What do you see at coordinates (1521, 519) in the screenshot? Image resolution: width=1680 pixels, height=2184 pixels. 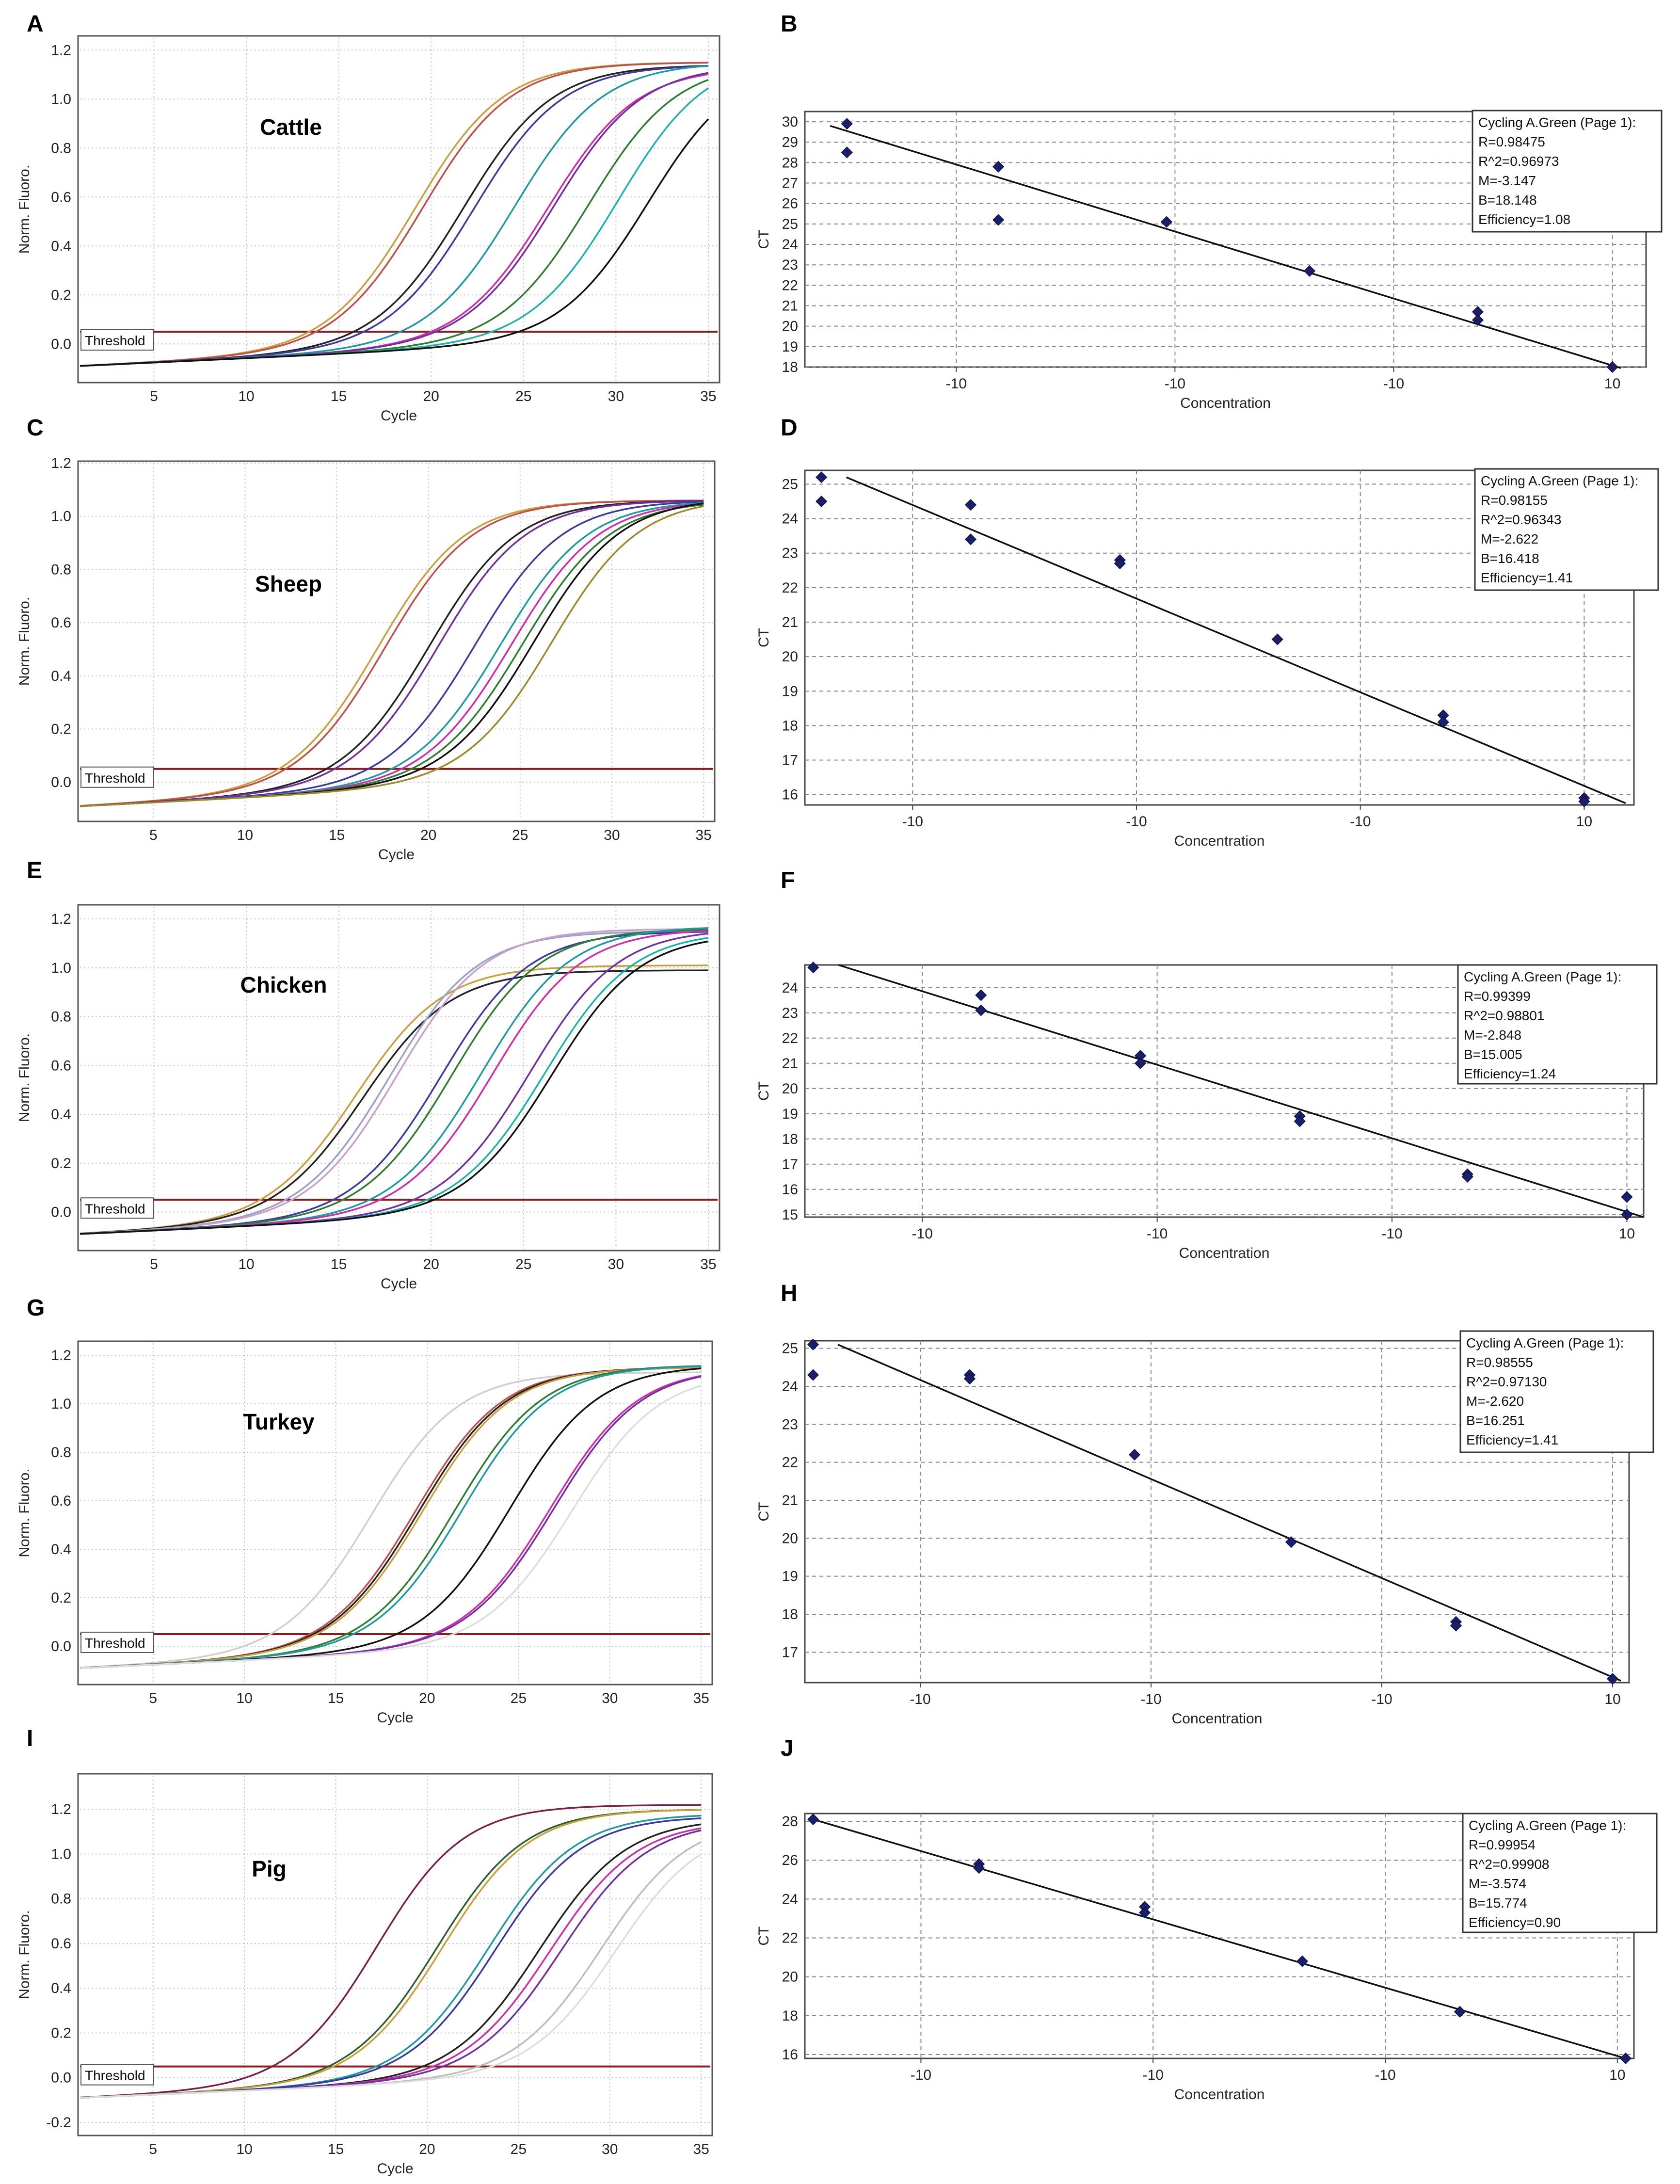 I see `legend-line-3: R^2=0.96343` at bounding box center [1521, 519].